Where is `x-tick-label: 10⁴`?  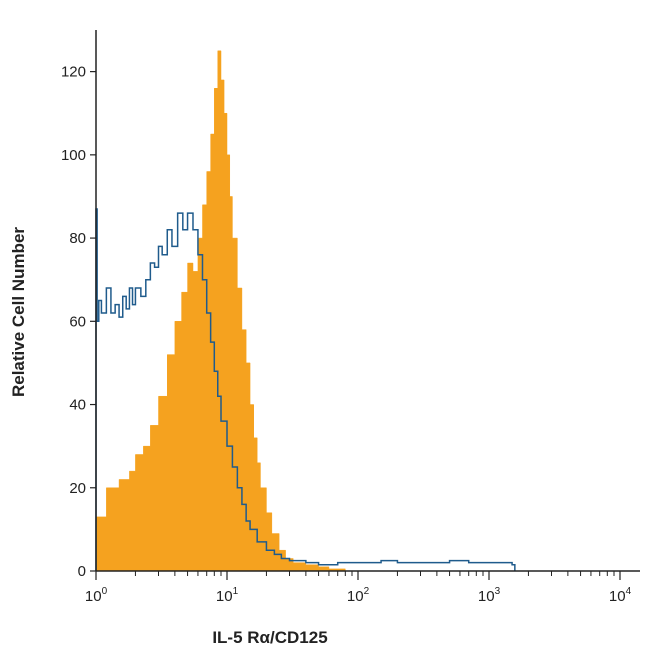
x-tick-label: 10⁴ is located at coordinates (620, 595).